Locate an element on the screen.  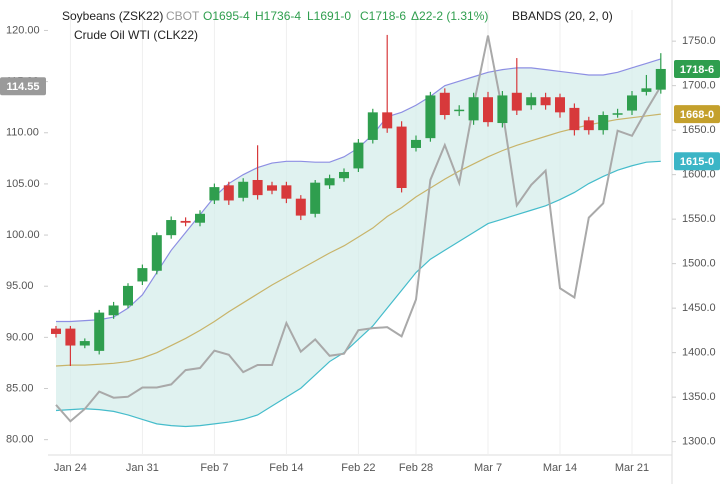
y-tick-label: 1450.0 is located at coordinates (699, 308).